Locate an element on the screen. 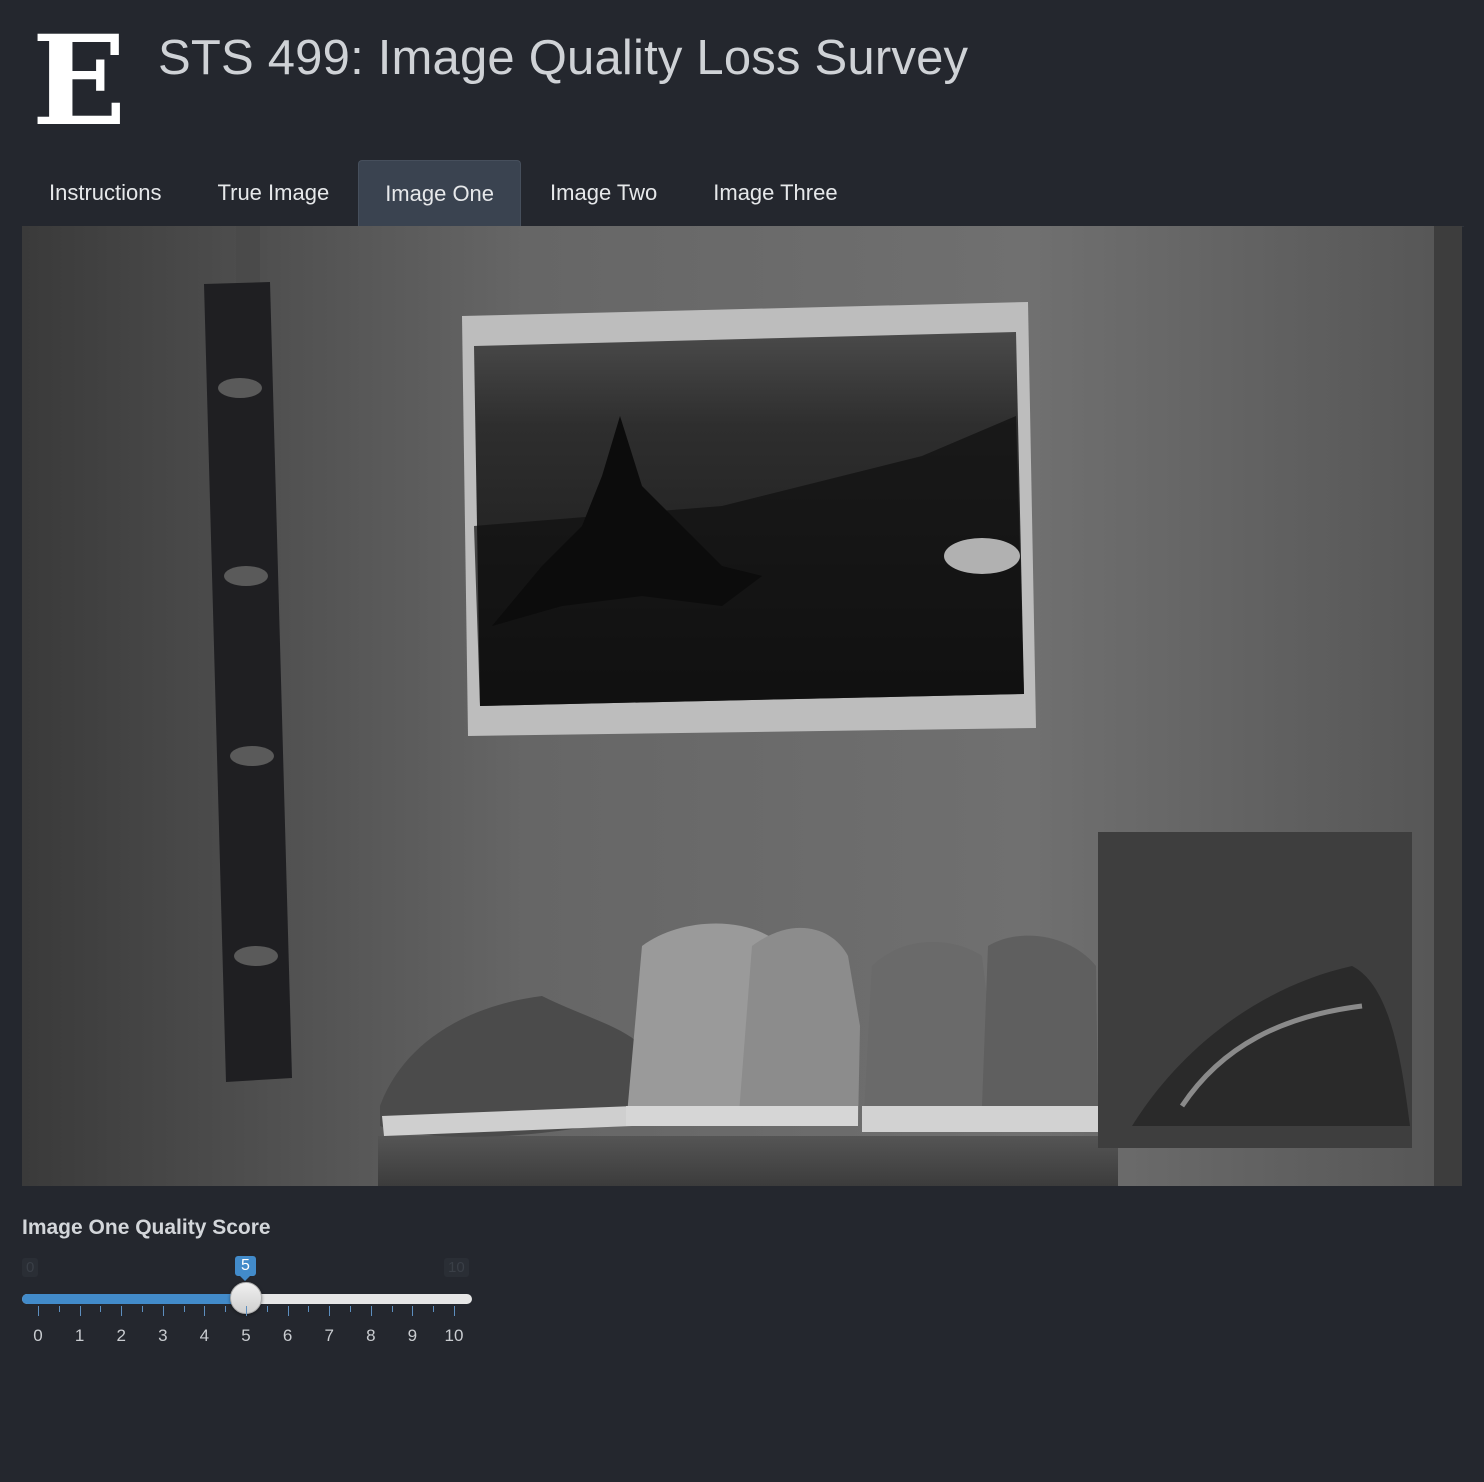  slider-tick-label: 5 is located at coordinates (246, 1335).